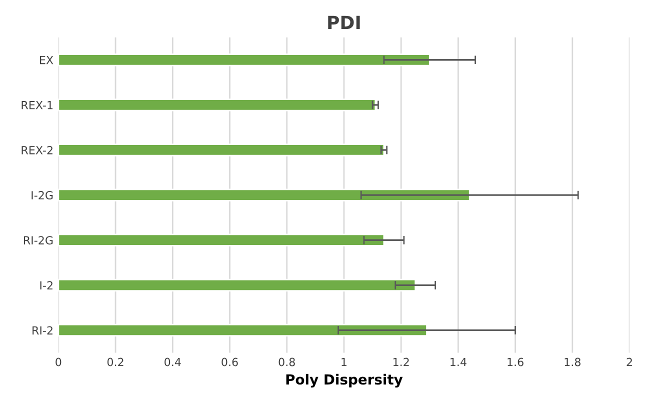 The height and width of the screenshot is (415, 649). Describe the element at coordinates (37, 150) in the screenshot. I see `y-tick-label: REX-2` at that location.